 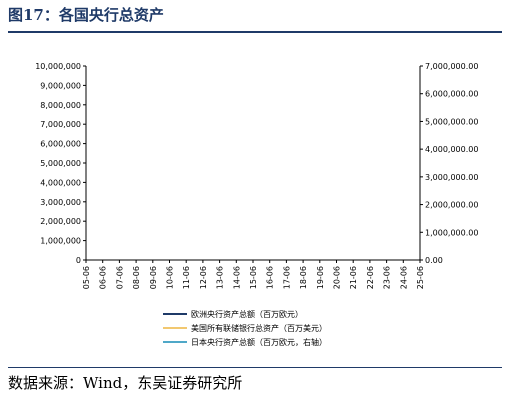 I want to click on x-tick-label: 20-06, so click(x=337, y=277).